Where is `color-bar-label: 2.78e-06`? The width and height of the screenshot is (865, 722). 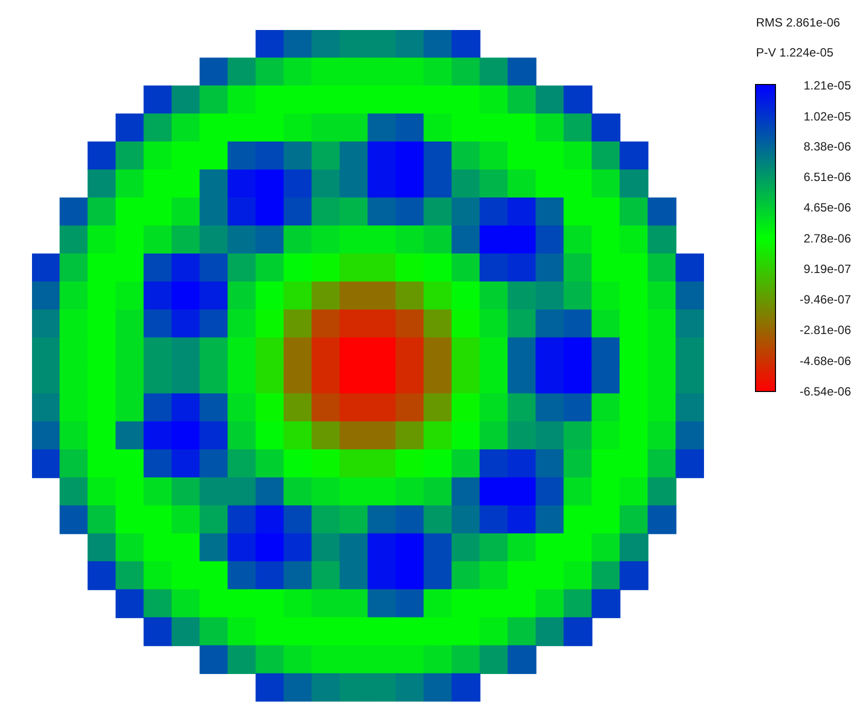 color-bar-label: 2.78e-06 is located at coordinates (828, 238).